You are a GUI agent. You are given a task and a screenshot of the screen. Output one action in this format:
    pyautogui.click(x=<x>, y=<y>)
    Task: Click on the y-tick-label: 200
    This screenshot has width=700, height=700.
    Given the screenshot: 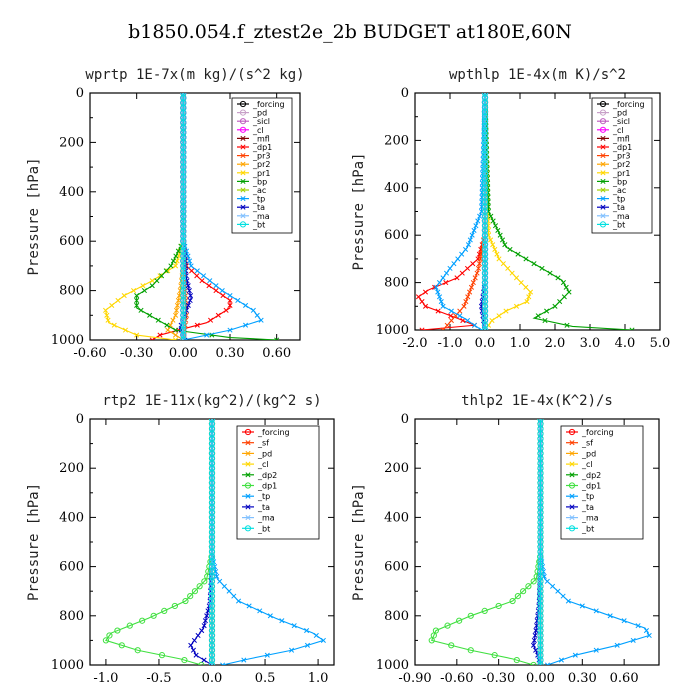 What is the action you would take?
    pyautogui.click(x=71, y=468)
    